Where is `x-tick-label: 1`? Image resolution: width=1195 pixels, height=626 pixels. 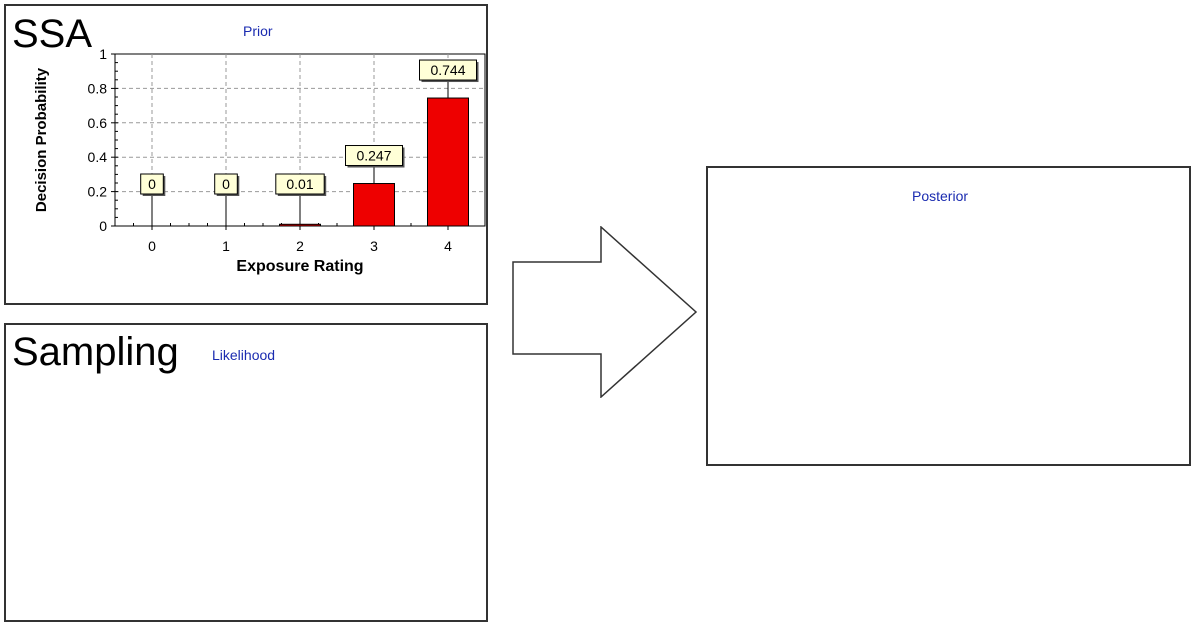
x-tick-label: 1 is located at coordinates (226, 246).